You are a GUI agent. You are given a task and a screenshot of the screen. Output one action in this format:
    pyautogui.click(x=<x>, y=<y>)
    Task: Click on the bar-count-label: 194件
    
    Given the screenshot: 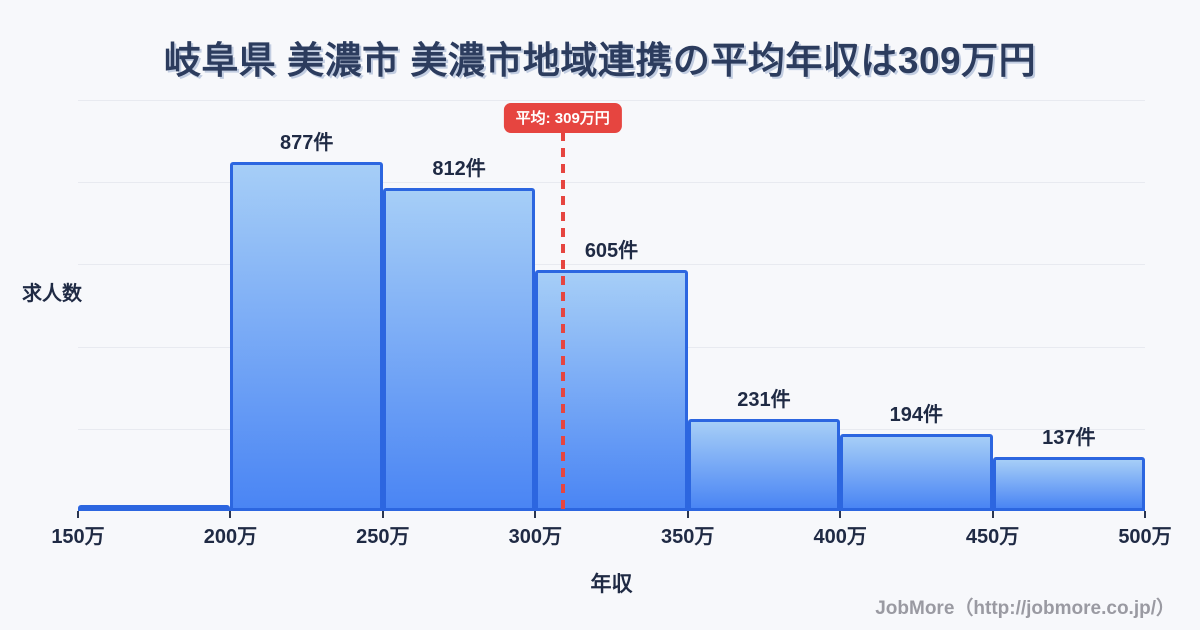 What is the action you would take?
    pyautogui.click(x=916, y=414)
    